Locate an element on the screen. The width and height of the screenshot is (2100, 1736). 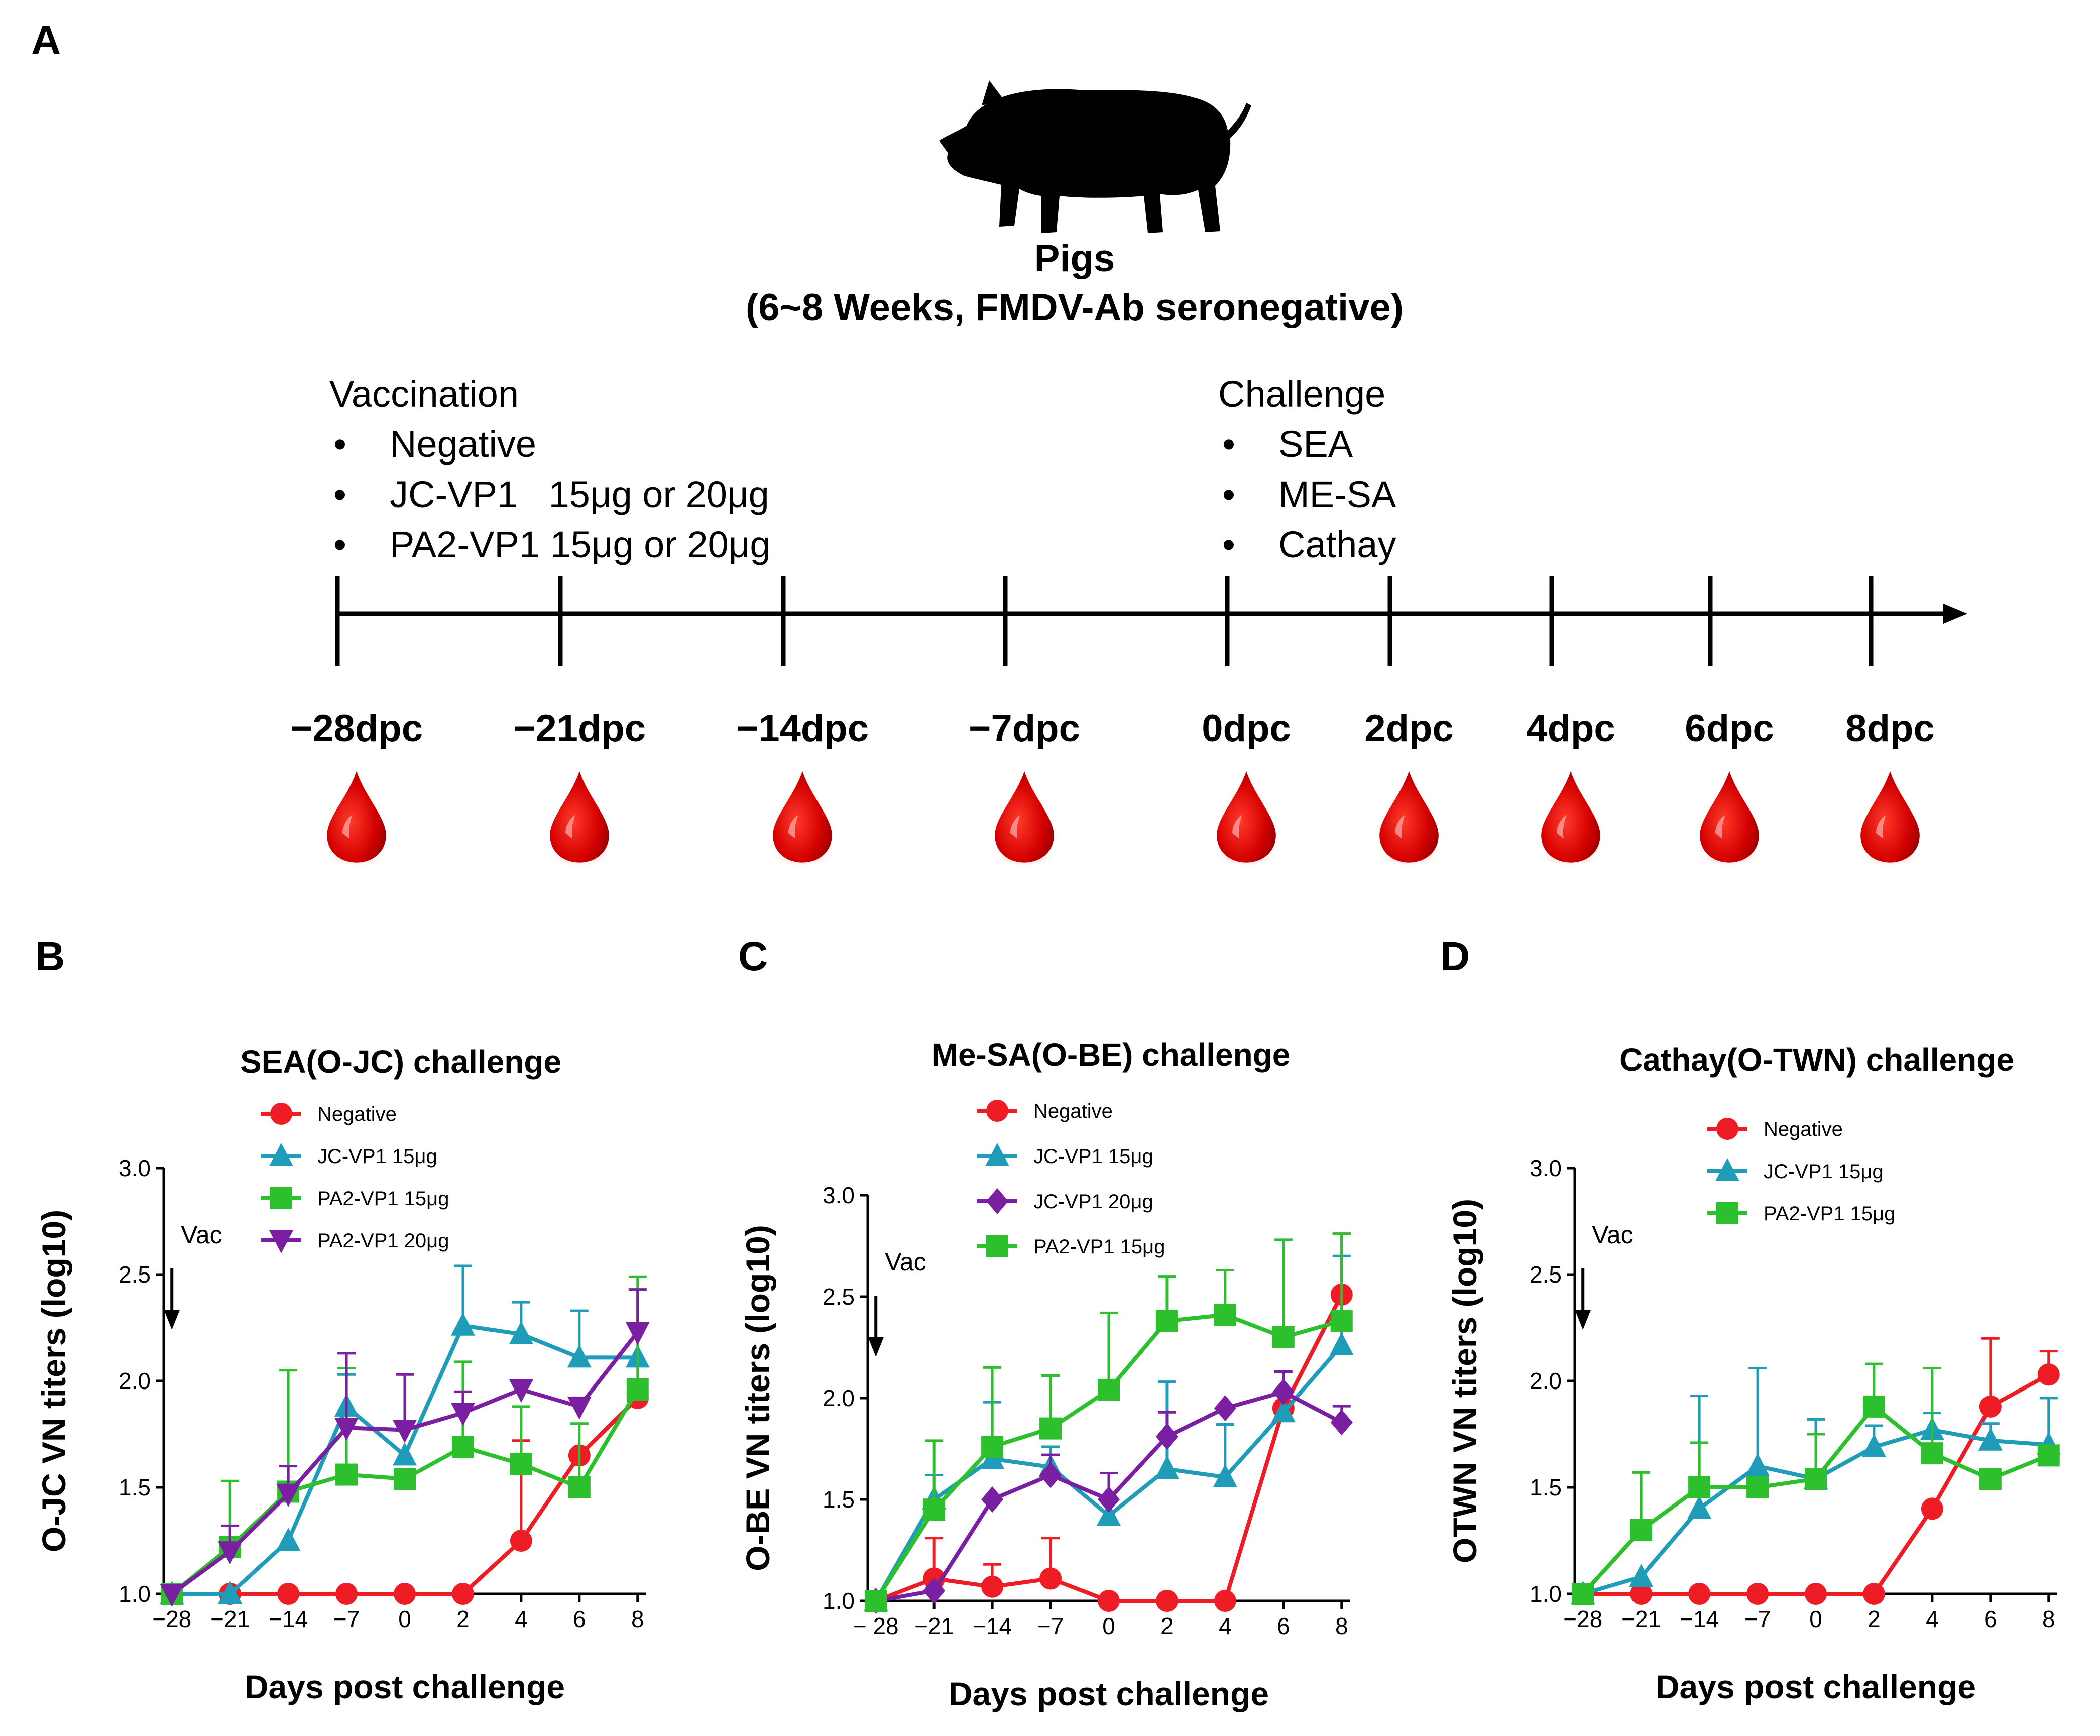
x-tick-label: 2 is located at coordinates (463, 1619).